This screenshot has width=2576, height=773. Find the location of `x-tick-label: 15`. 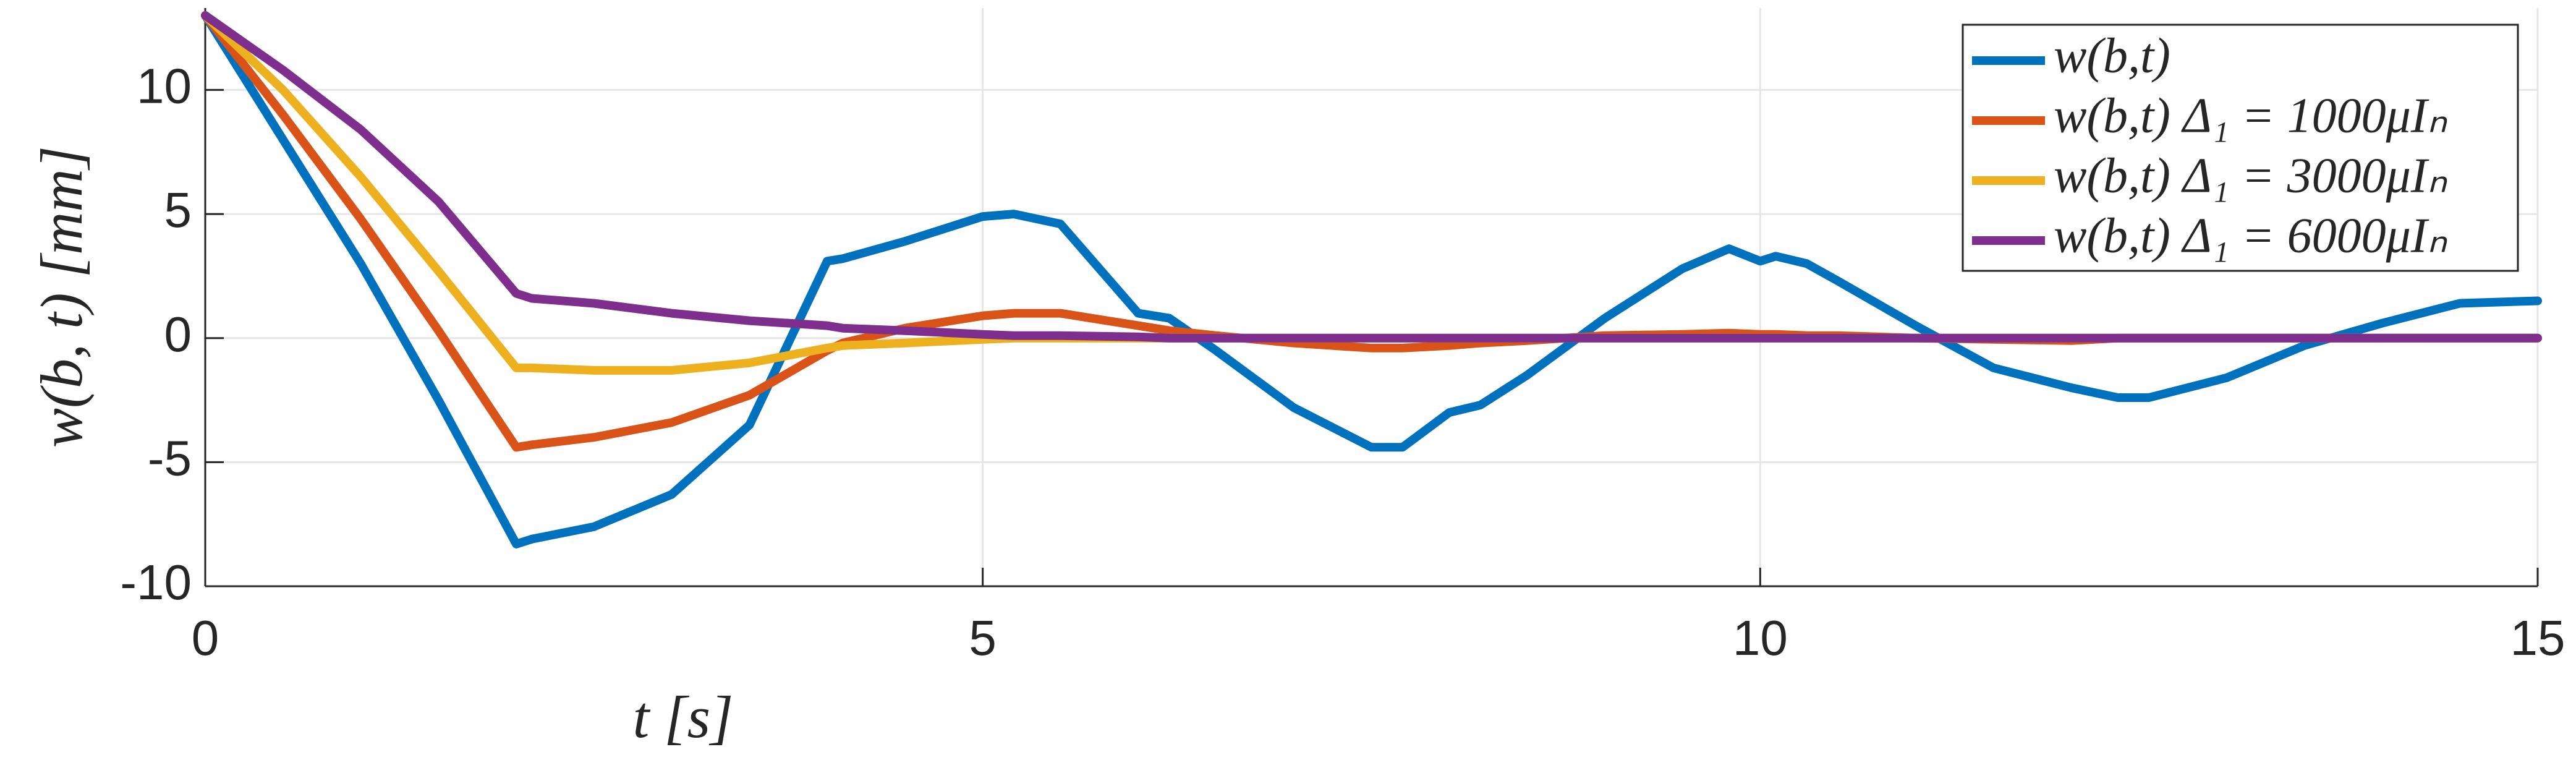

x-tick-label: 15 is located at coordinates (2537, 637).